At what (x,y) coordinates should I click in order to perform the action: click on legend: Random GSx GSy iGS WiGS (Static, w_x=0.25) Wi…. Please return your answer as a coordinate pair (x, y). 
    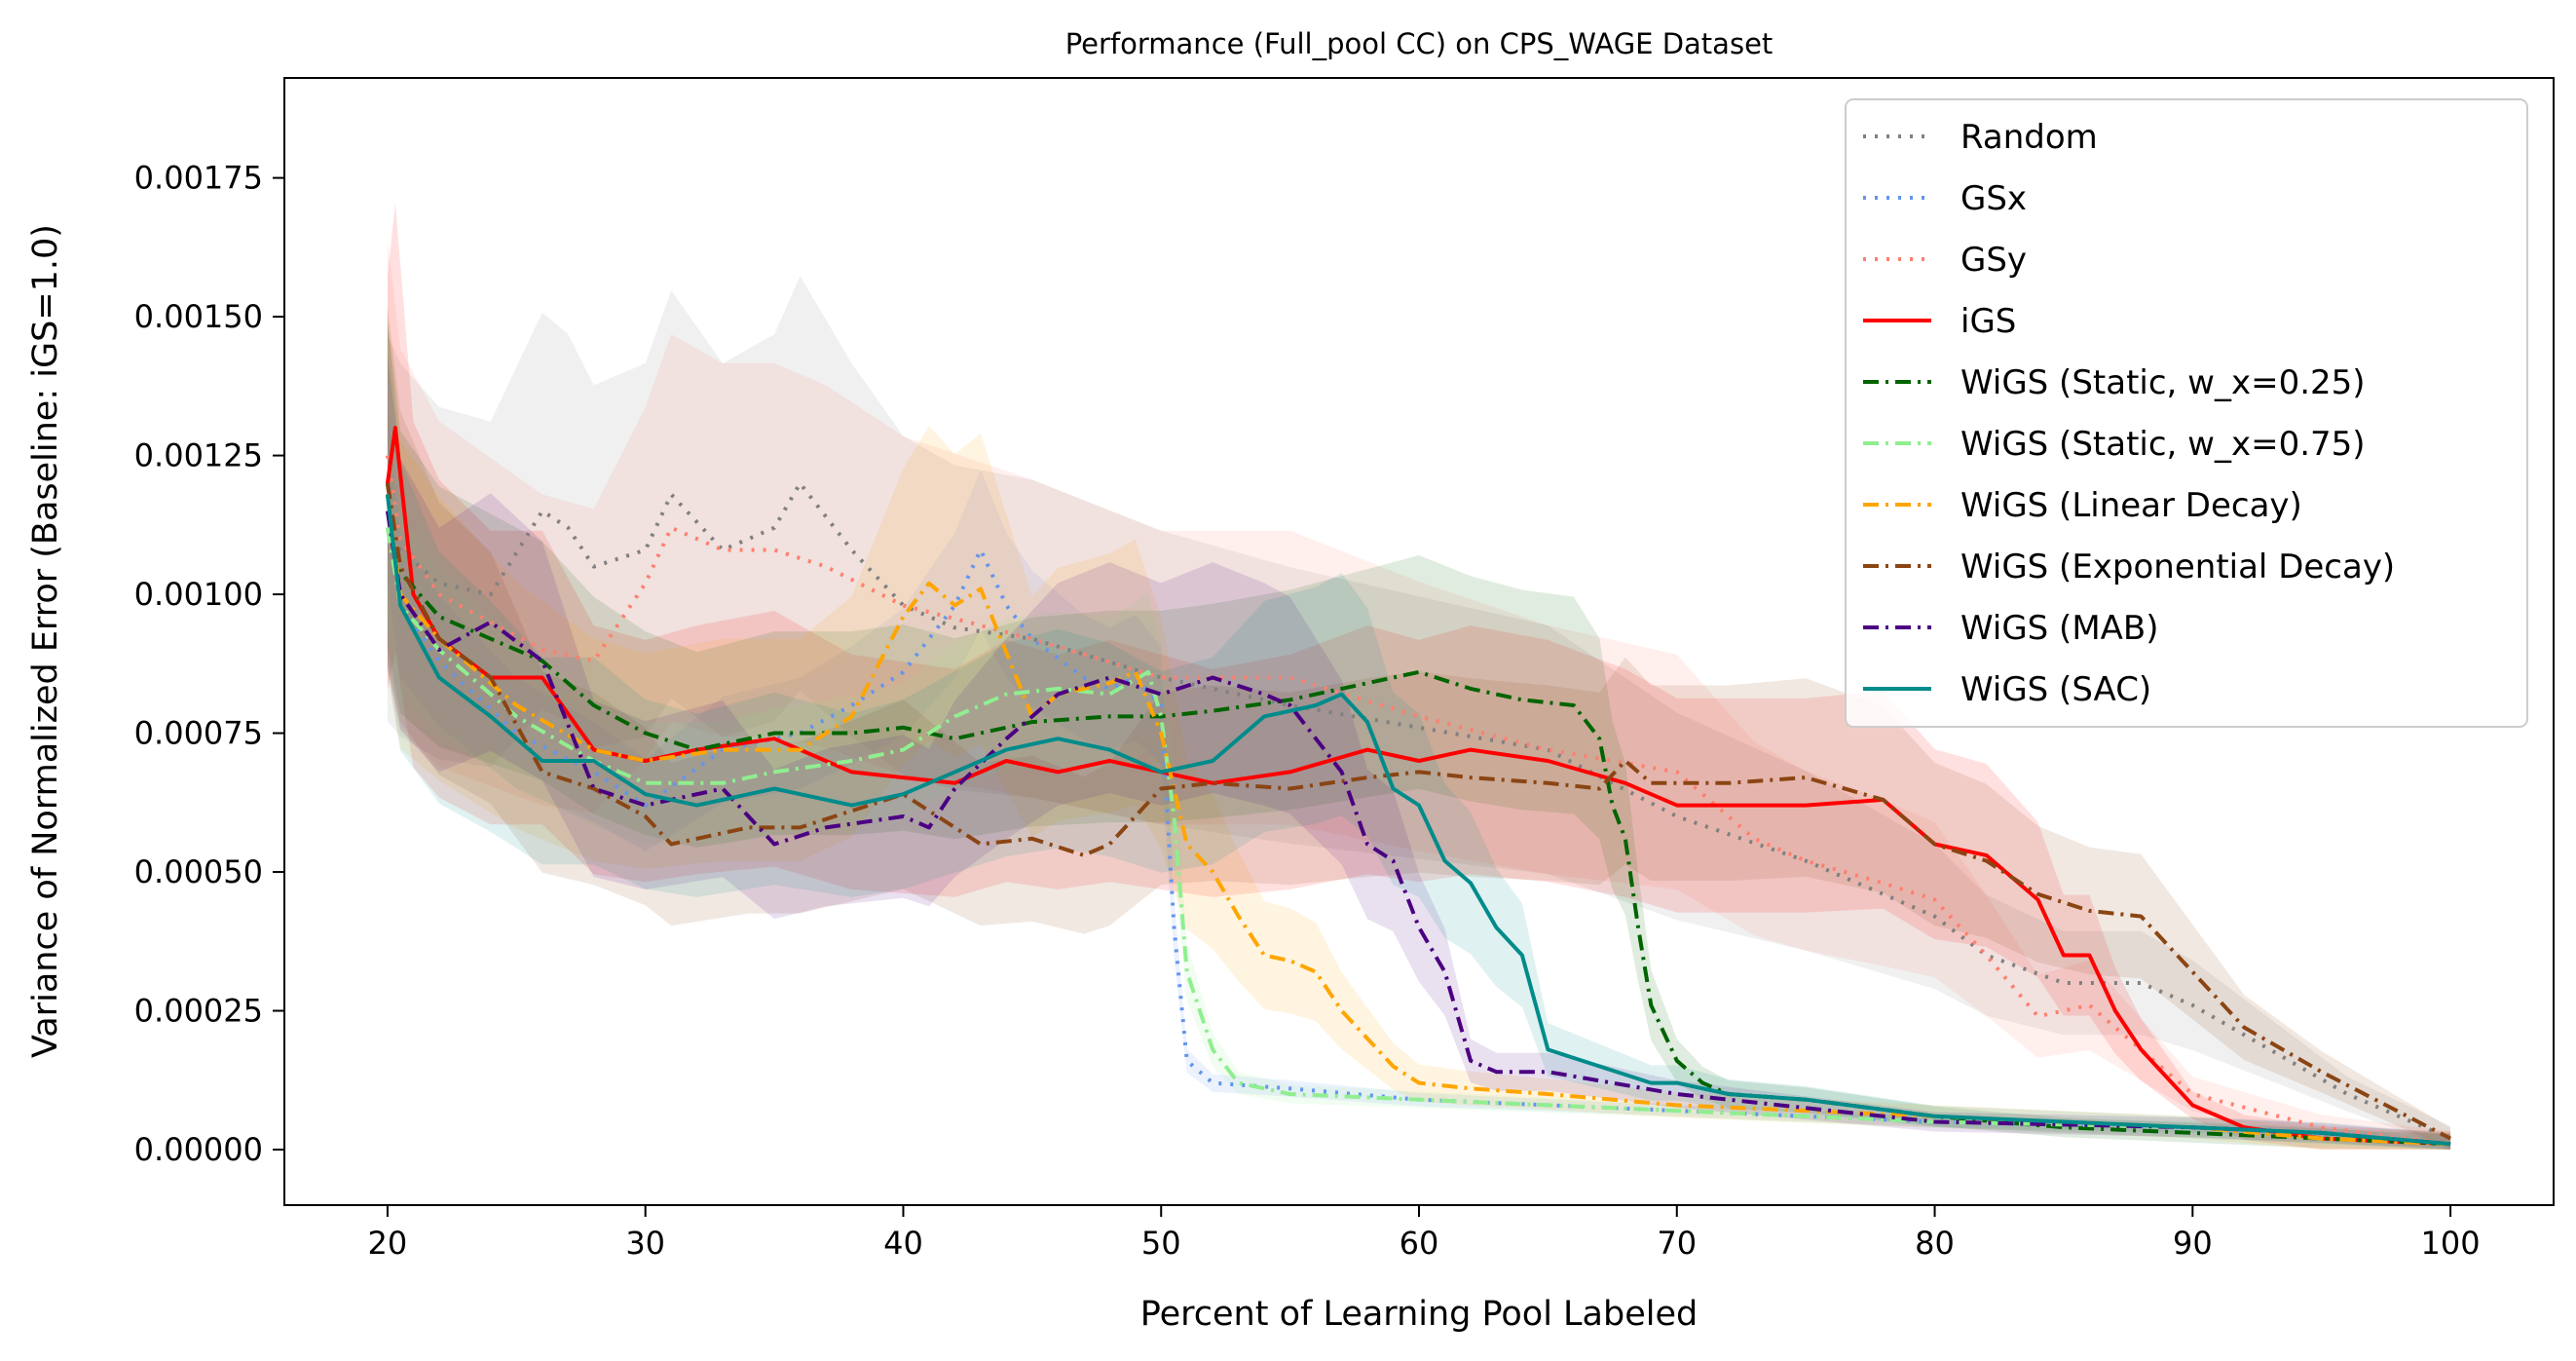
    Looking at the image, I should click on (2186, 413).